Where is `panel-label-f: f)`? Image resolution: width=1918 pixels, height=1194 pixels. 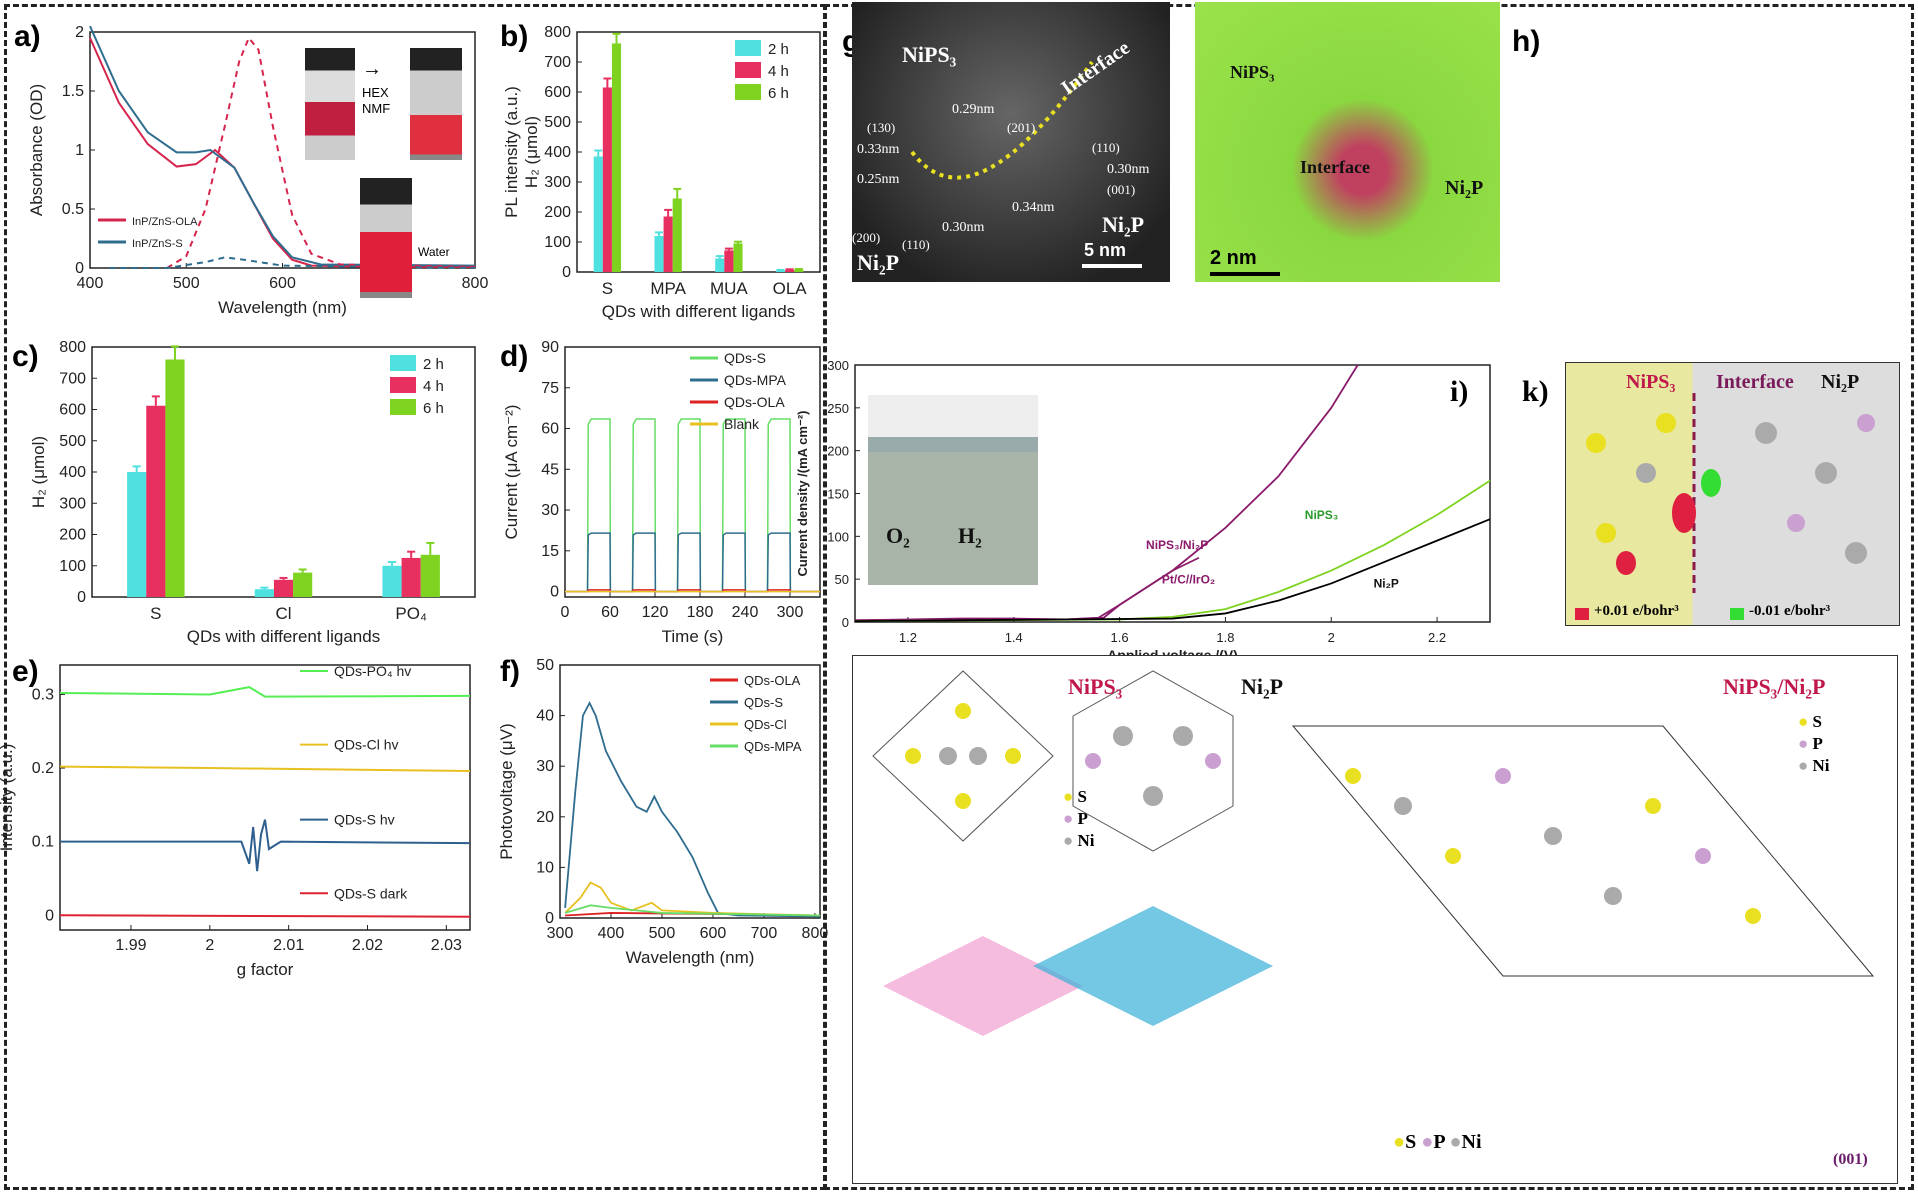 panel-label-f: f) is located at coordinates (510, 671).